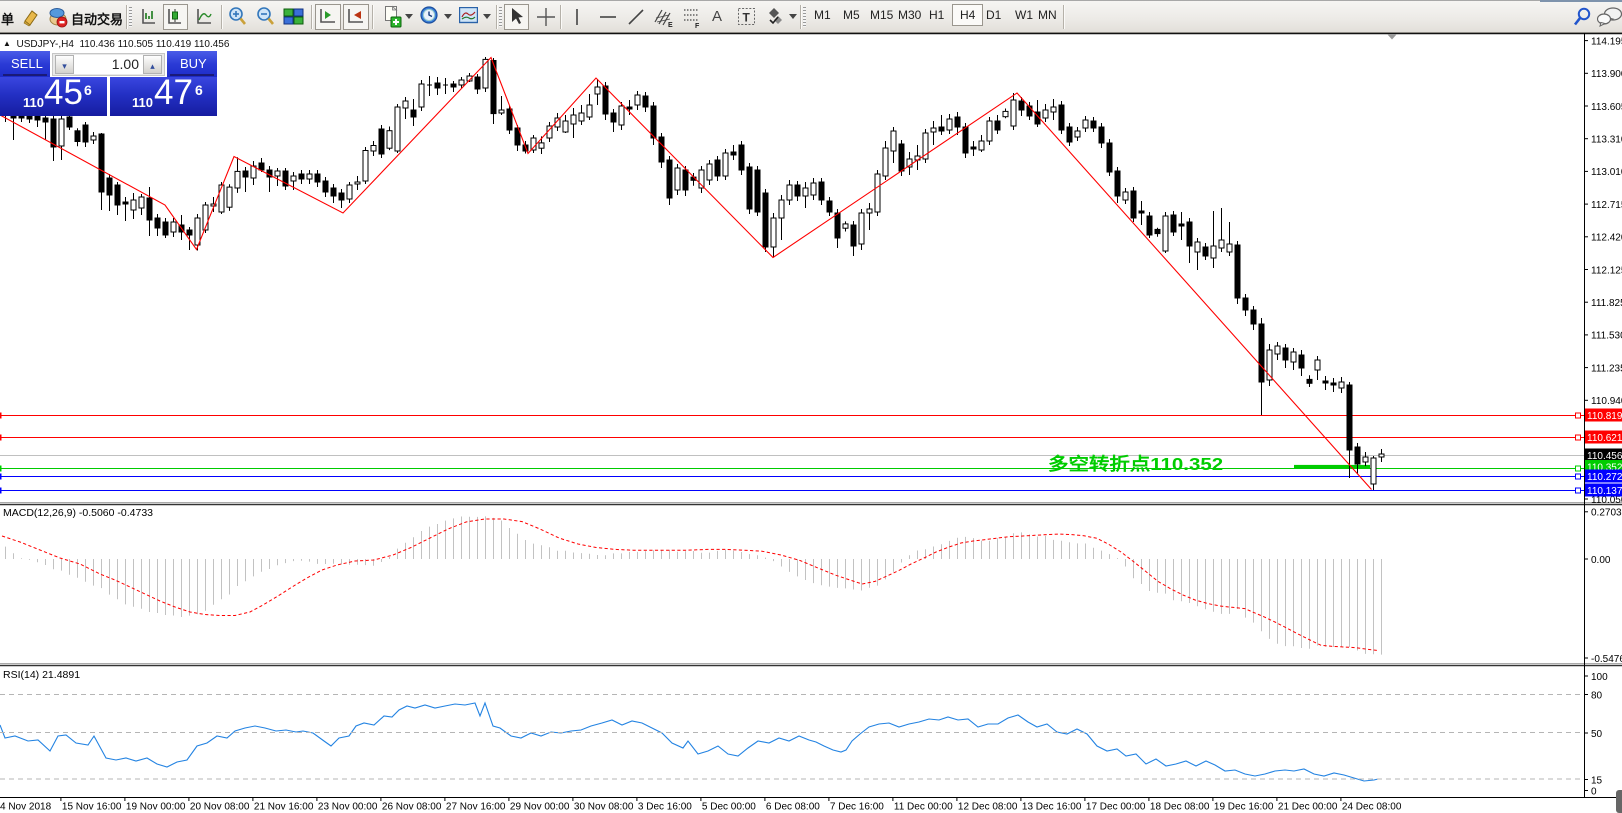 Image resolution: width=1622 pixels, height=813 pixels. What do you see at coordinates (1180, 807) in the screenshot?
I see `svg-text: 18 Dec 08:00` at bounding box center [1180, 807].